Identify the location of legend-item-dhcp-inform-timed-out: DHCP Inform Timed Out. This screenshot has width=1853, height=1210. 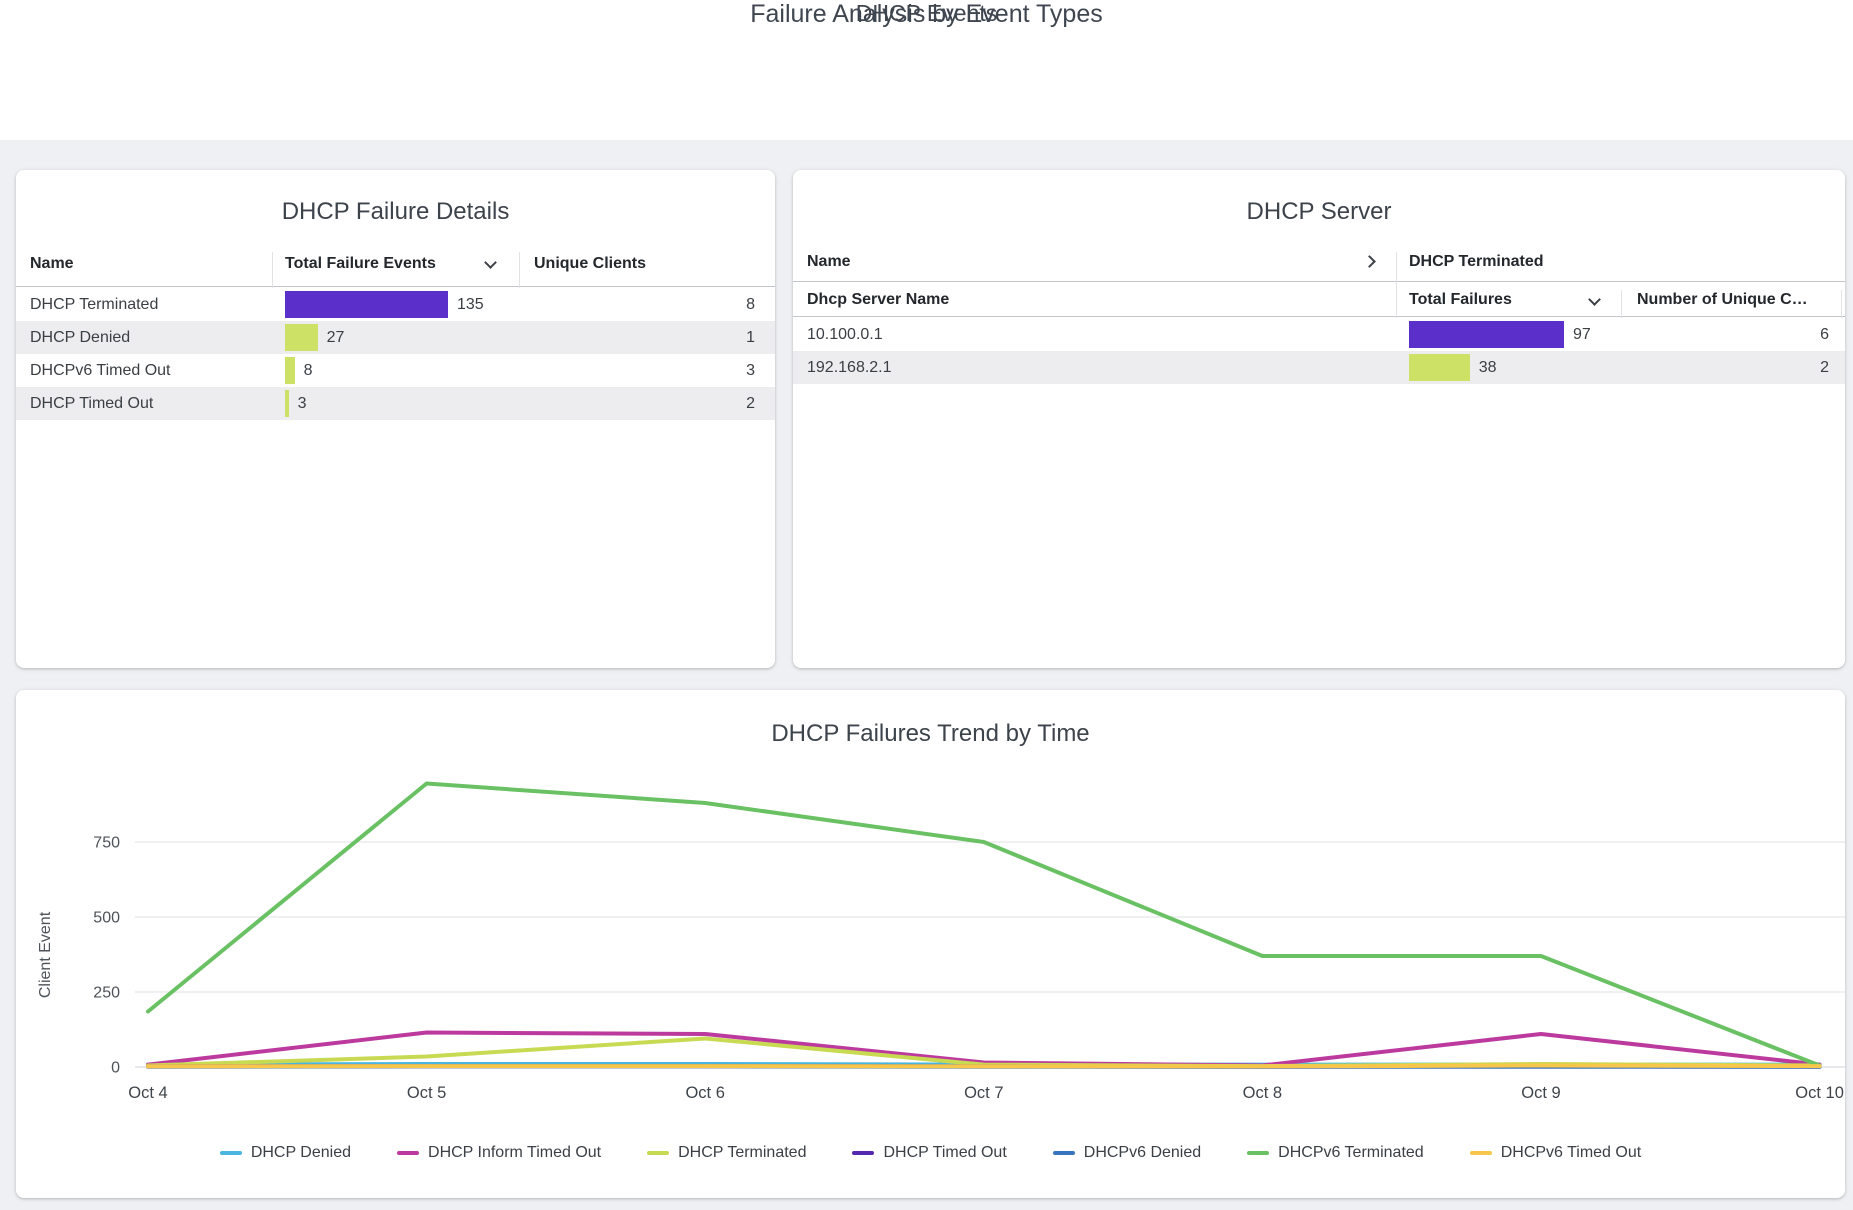
(499, 1153).